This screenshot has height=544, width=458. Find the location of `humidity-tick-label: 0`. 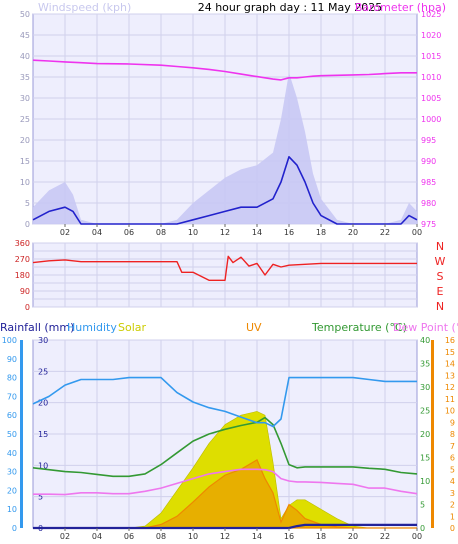

humidity-tick-label: 0 is located at coordinates (14, 528).